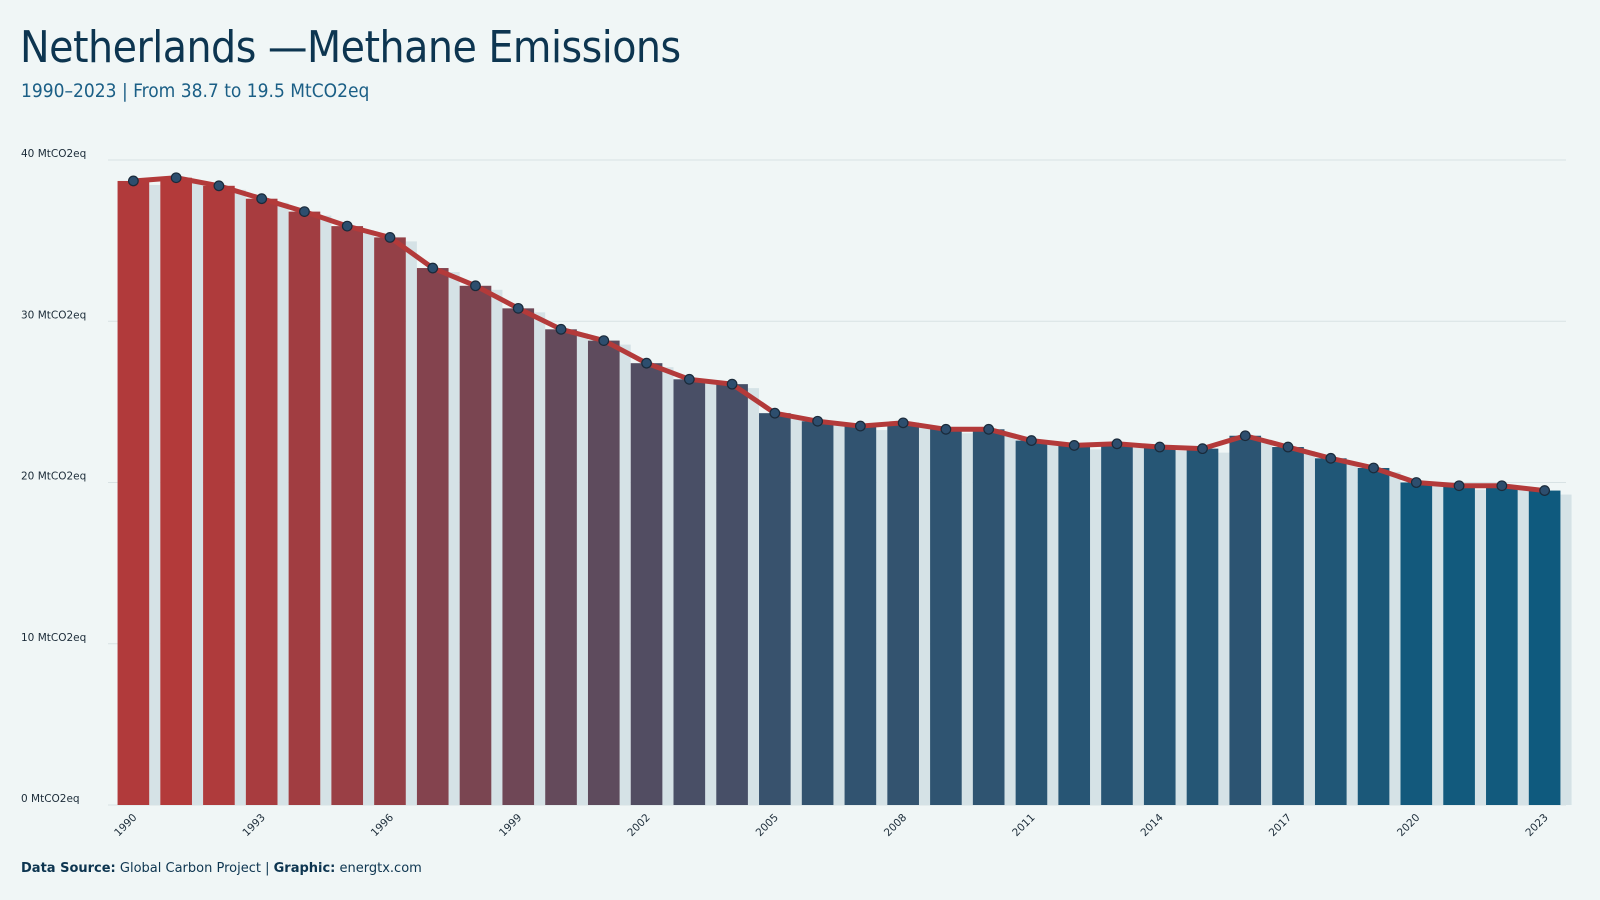 This screenshot has height=900, width=1600. What do you see at coordinates (383, 825) in the screenshot?
I see `x-tick-label: 1996` at bounding box center [383, 825].